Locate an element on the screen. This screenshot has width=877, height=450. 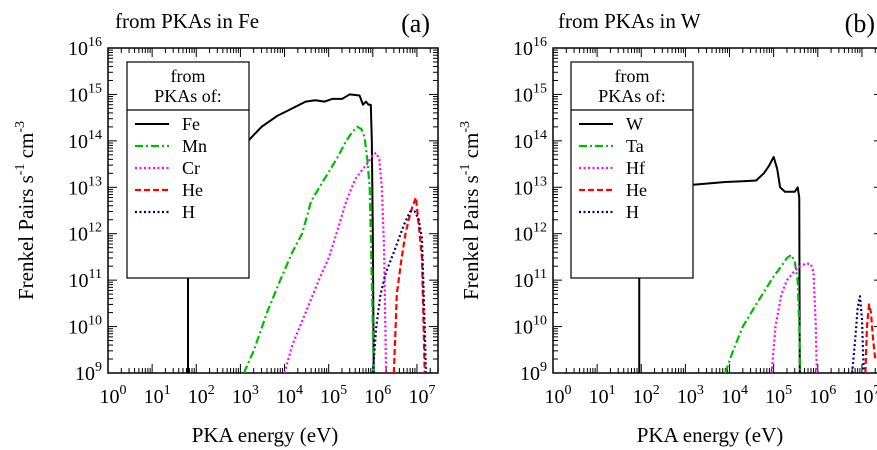
x-tick-label-a-6: 10⁶ is located at coordinates (377, 395).